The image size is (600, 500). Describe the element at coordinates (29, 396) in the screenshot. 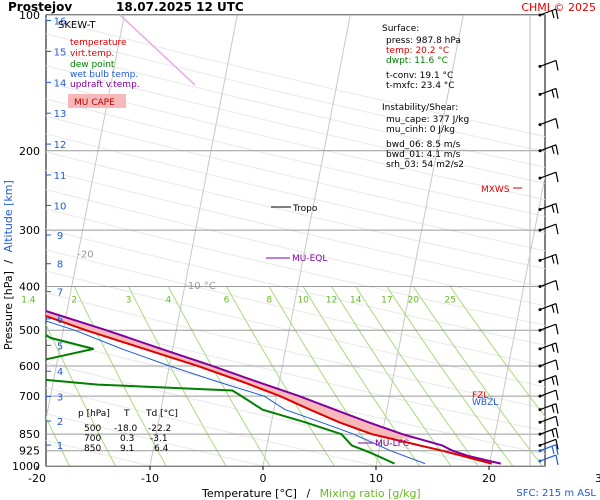

I see `pressure-tick: 700` at that location.